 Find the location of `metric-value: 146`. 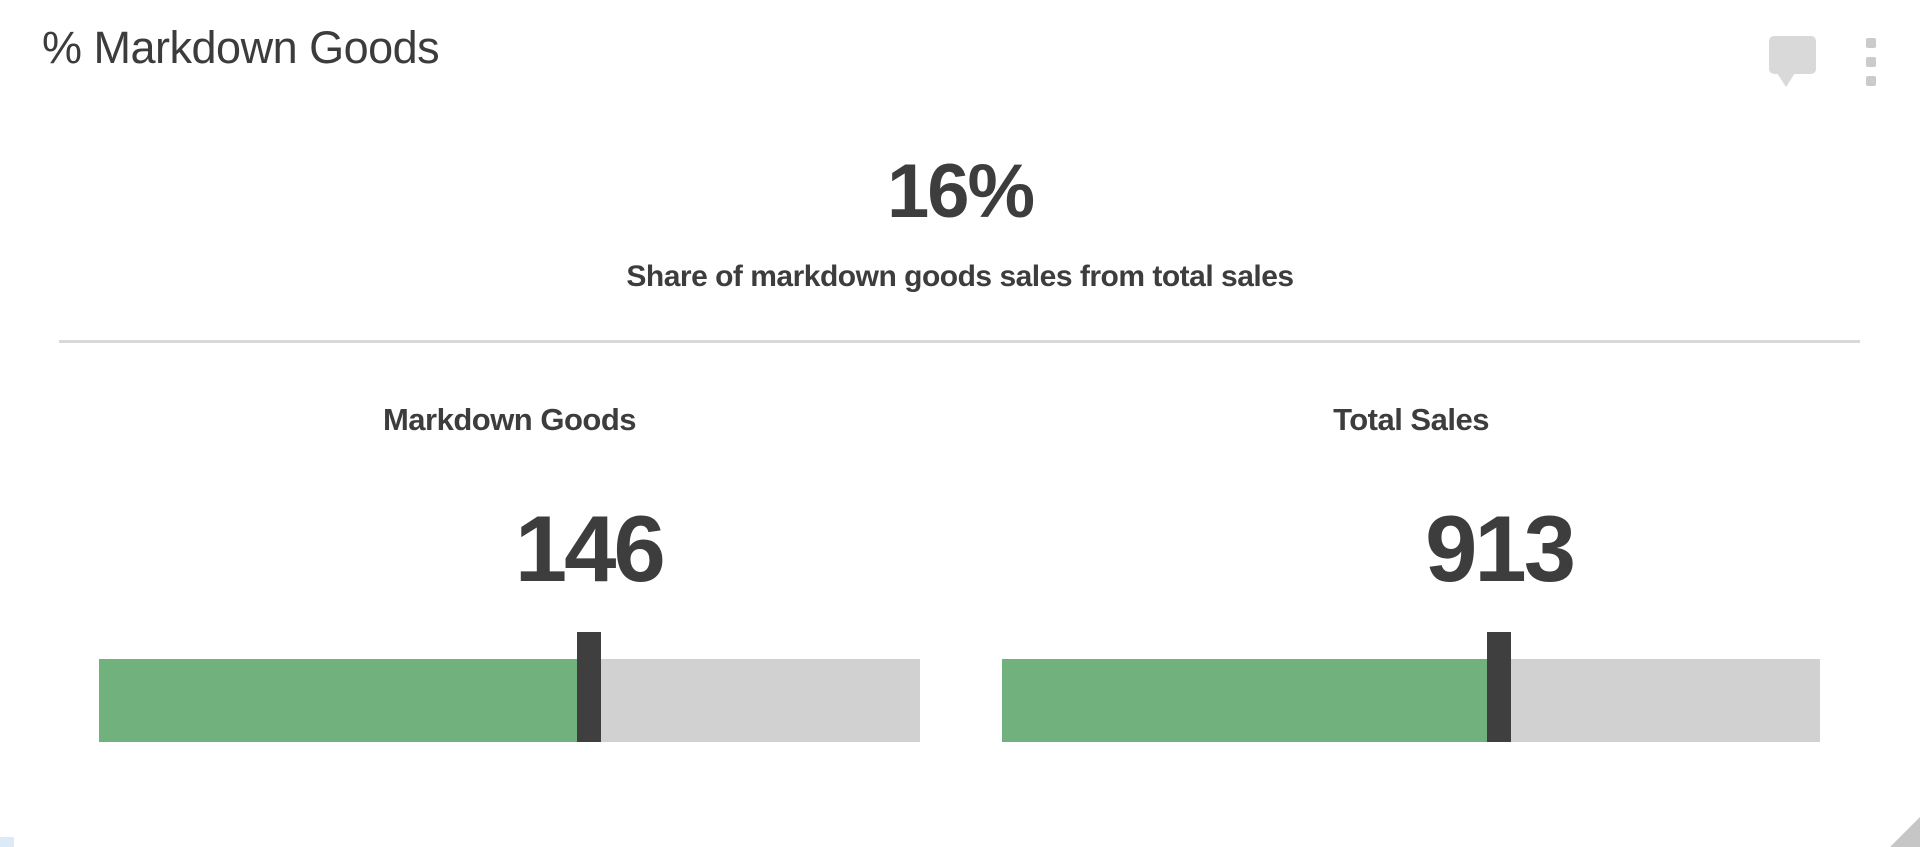

metric-value: 146 is located at coordinates (590, 548).